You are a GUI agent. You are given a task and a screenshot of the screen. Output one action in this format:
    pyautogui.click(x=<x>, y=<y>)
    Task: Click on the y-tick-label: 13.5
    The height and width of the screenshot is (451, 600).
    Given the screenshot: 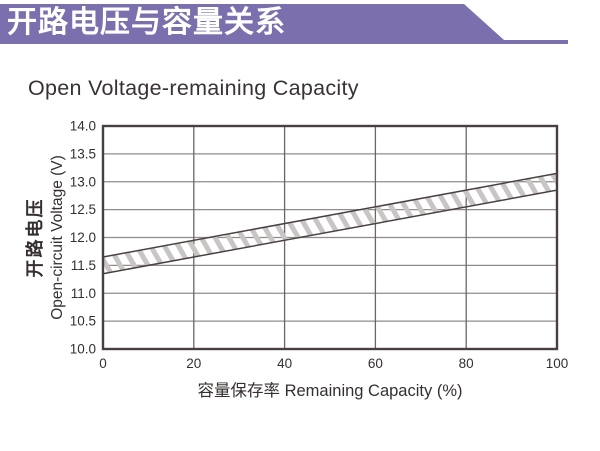 What is the action you would take?
    pyautogui.click(x=83, y=153)
    